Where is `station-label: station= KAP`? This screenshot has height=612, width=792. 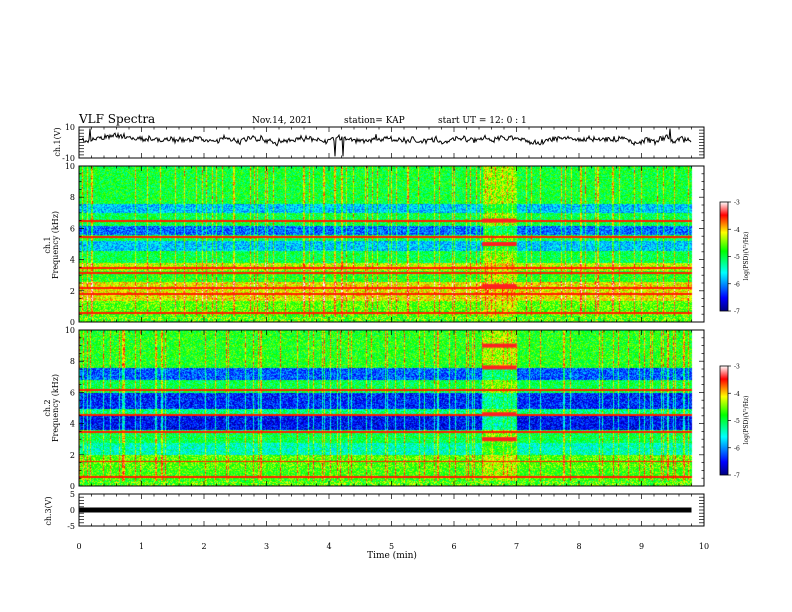 station-label: station= KAP is located at coordinates (374, 121).